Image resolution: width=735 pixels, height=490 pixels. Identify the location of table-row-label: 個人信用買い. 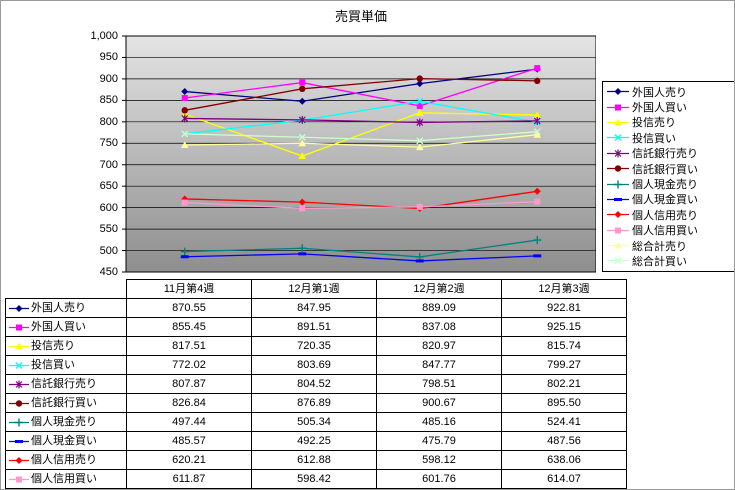
(66, 479).